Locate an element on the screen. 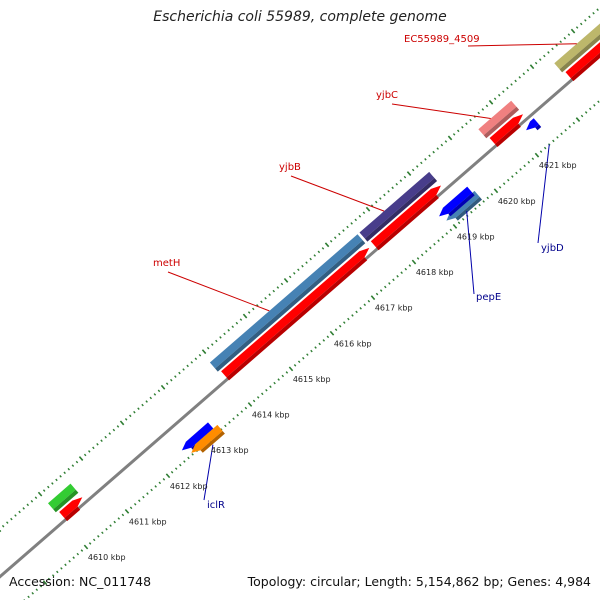 The width and height of the screenshot is (600, 600). gene-label-pepE: pepE is located at coordinates (488, 297).